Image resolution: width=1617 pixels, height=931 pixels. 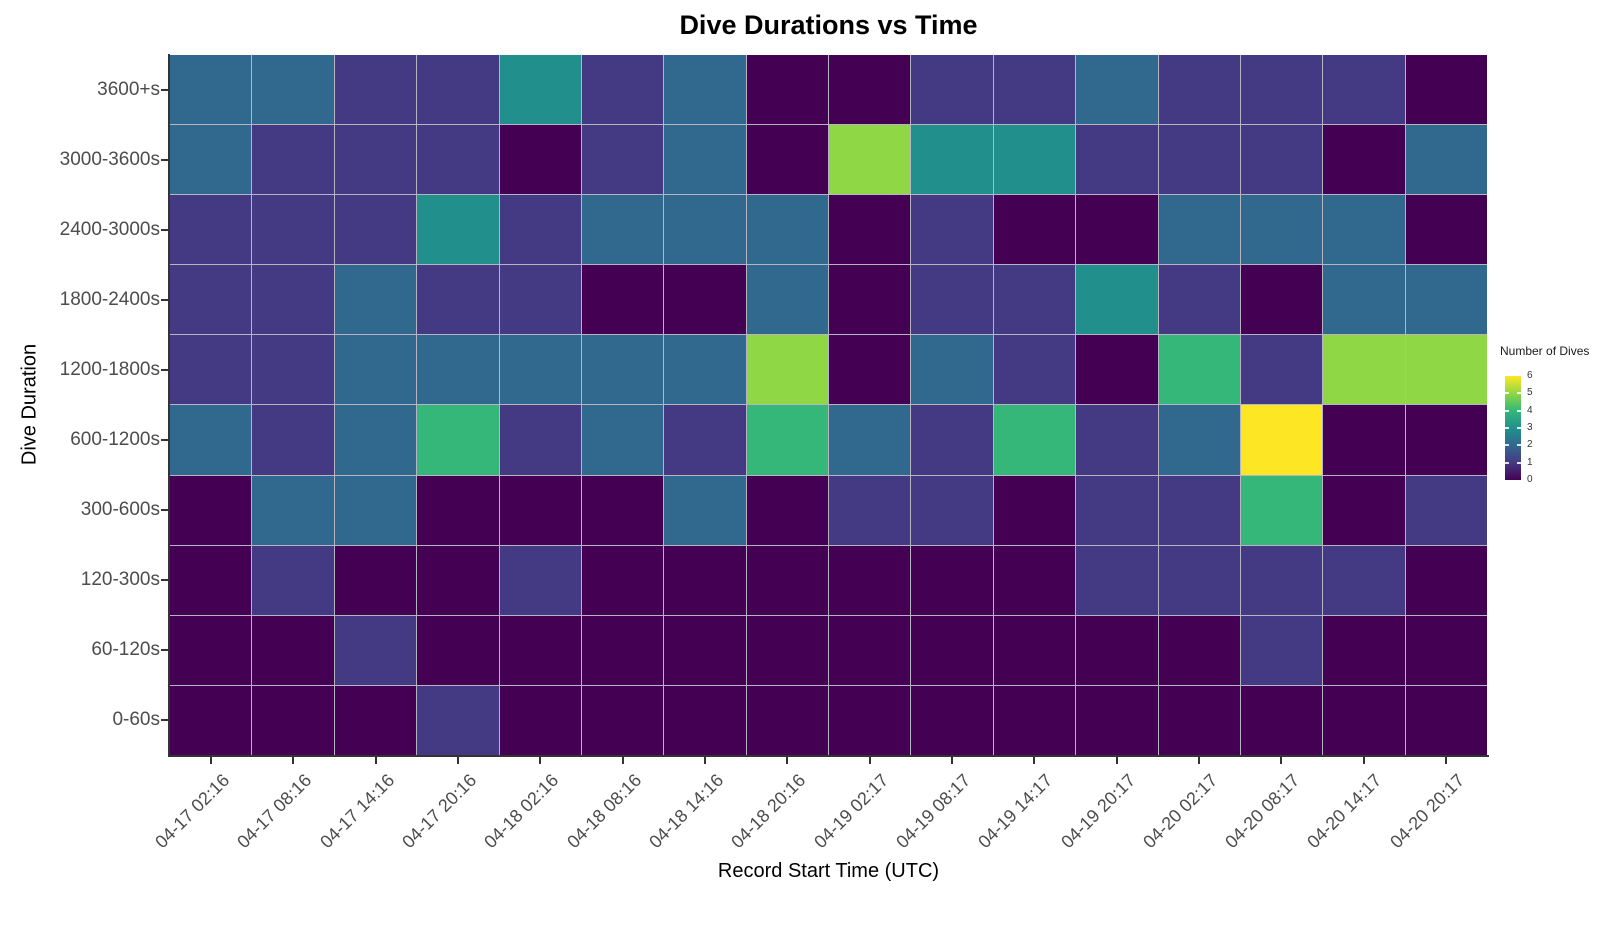 I want to click on legend-colorbar, so click(x=1513, y=428).